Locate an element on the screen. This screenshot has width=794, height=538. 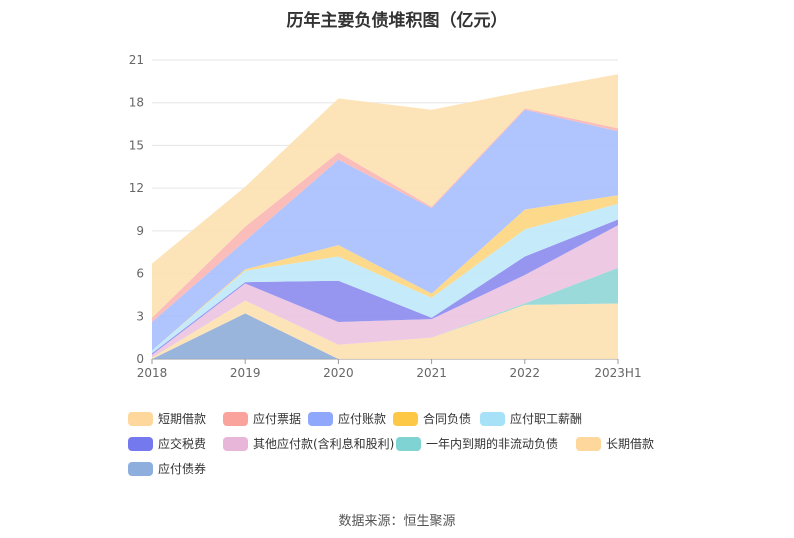
legend-label: 一年内到期的非流动负债 is located at coordinates (492, 444).